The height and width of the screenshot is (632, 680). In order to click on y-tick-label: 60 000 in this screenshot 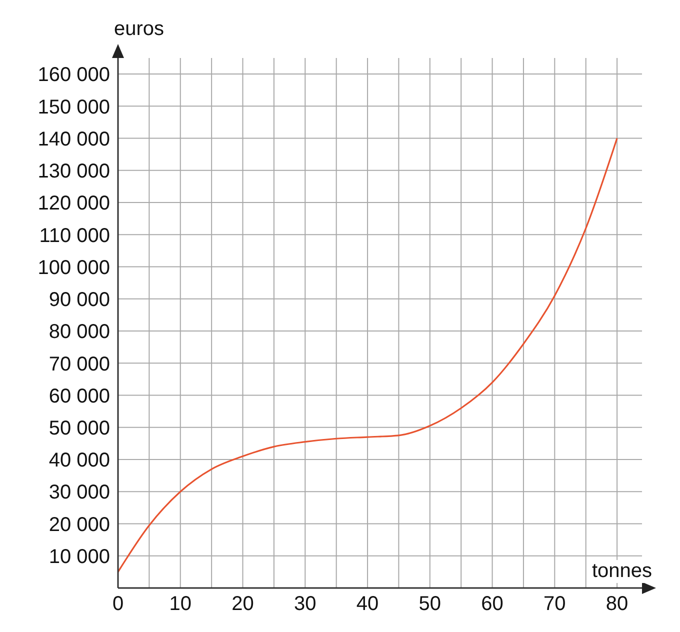, I will do `click(79, 396)`.